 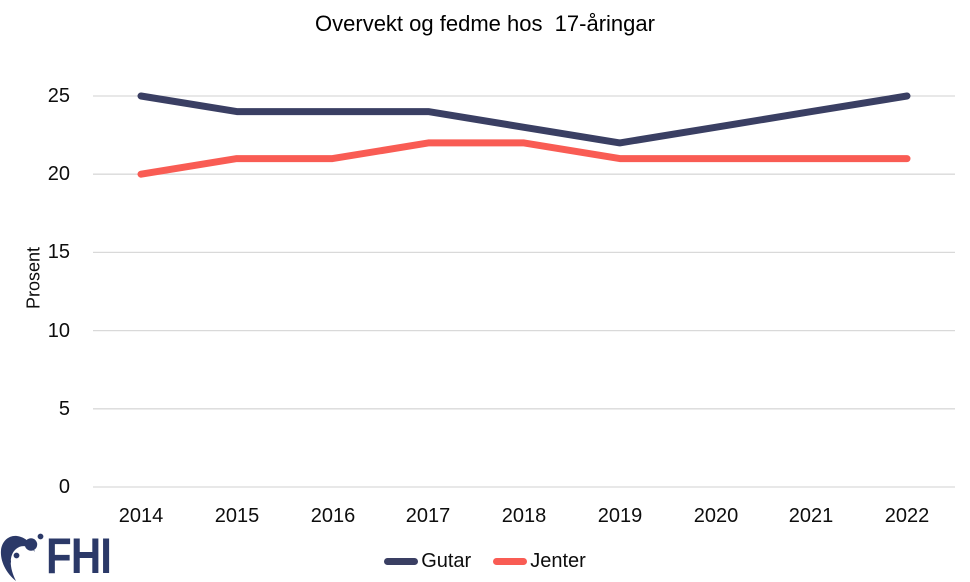 I want to click on x-tick-2014: 2014, so click(x=141, y=516).